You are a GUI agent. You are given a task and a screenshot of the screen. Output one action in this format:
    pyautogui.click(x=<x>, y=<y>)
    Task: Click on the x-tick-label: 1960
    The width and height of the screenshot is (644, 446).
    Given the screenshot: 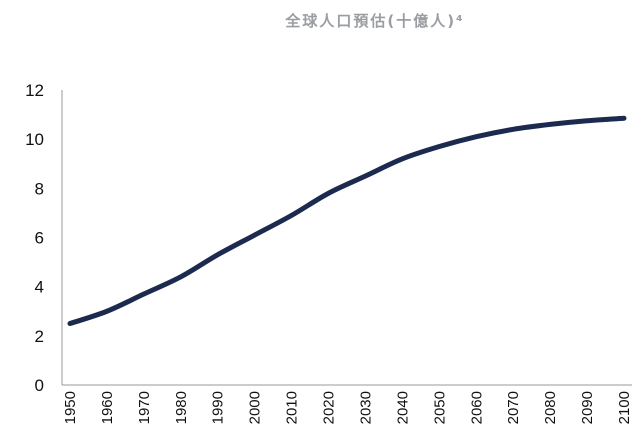 What is the action you would take?
    pyautogui.click(x=107, y=407)
    